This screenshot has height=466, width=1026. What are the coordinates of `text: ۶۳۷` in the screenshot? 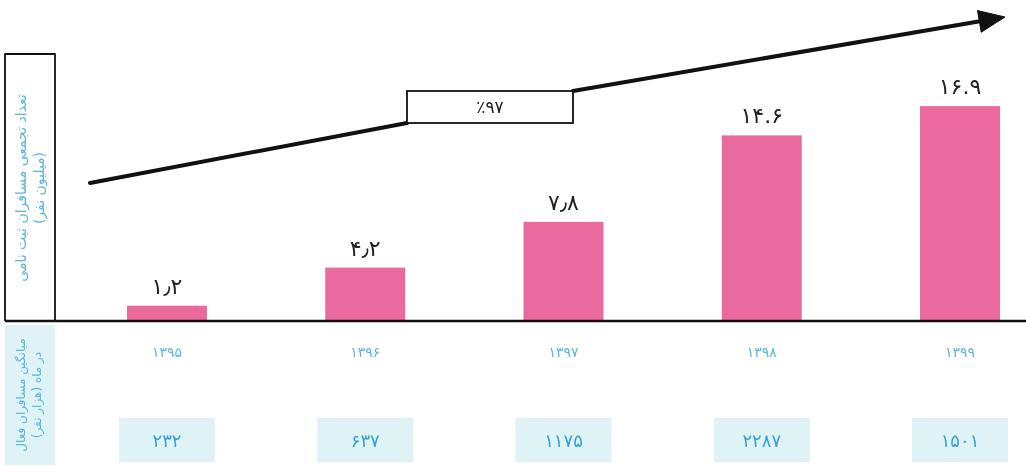 It's located at (365, 440).